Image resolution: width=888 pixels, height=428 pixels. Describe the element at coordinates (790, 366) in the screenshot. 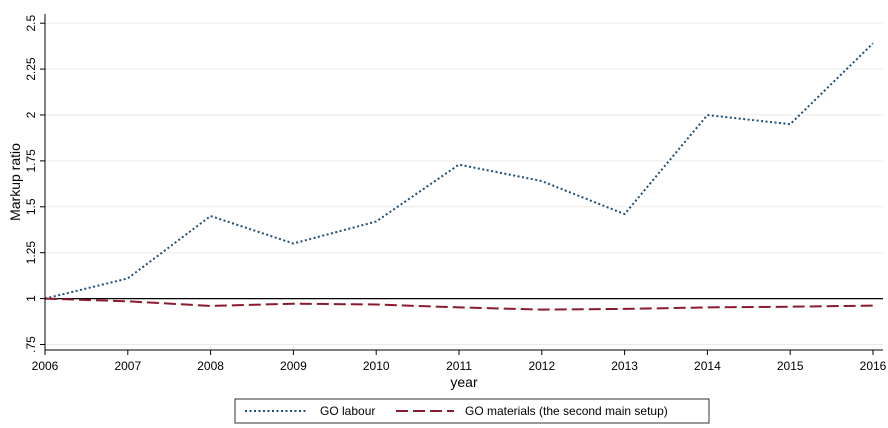

I see `x-tick-label: 2015` at that location.